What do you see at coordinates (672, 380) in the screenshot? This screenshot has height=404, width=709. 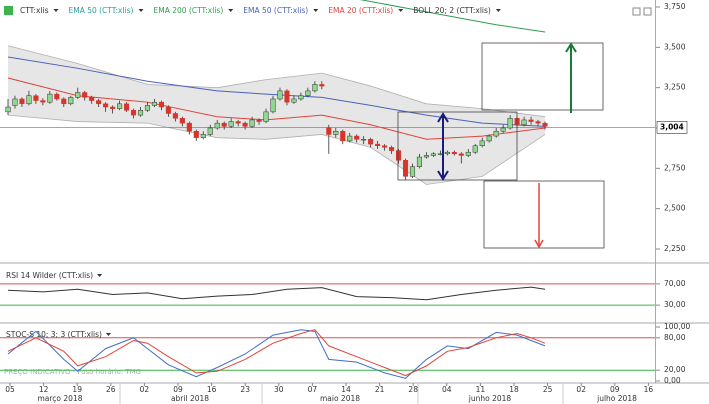 I see `y-tick-label: 0,00` at bounding box center [672, 380].